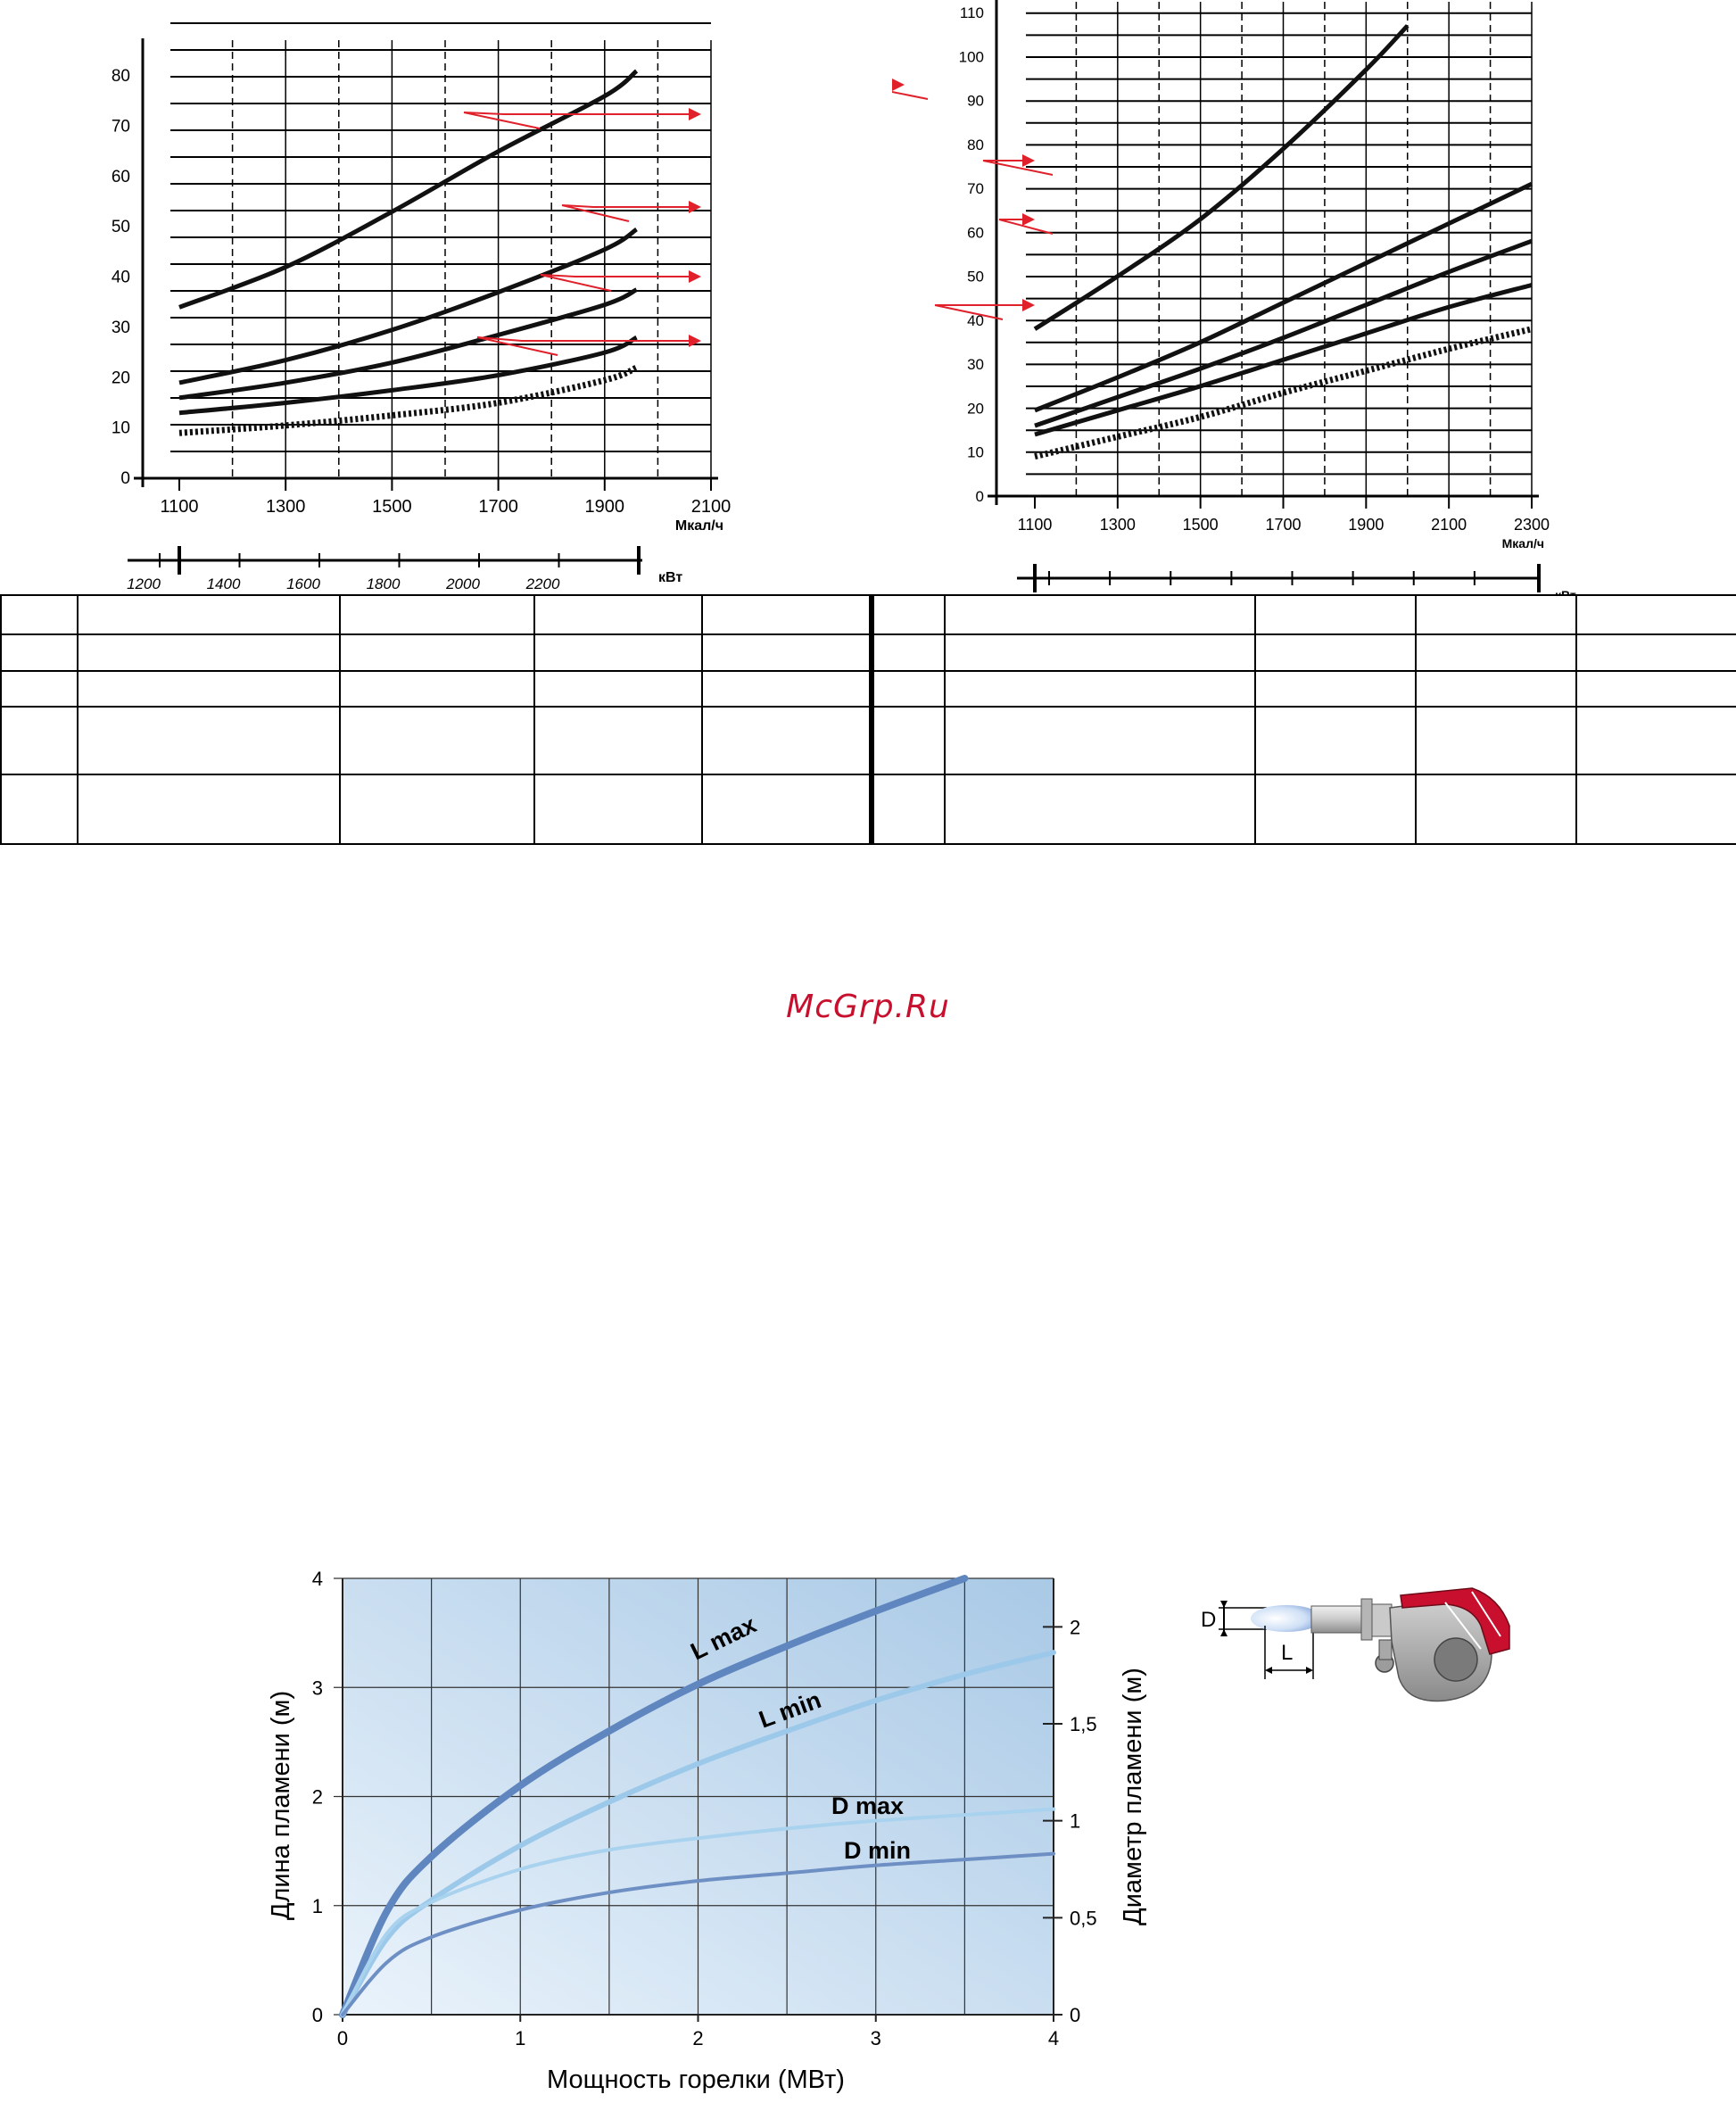 The image size is (1736, 2103). What do you see at coordinates (971, 57) in the screenshot?
I see `y-tick-label: 100` at bounding box center [971, 57].